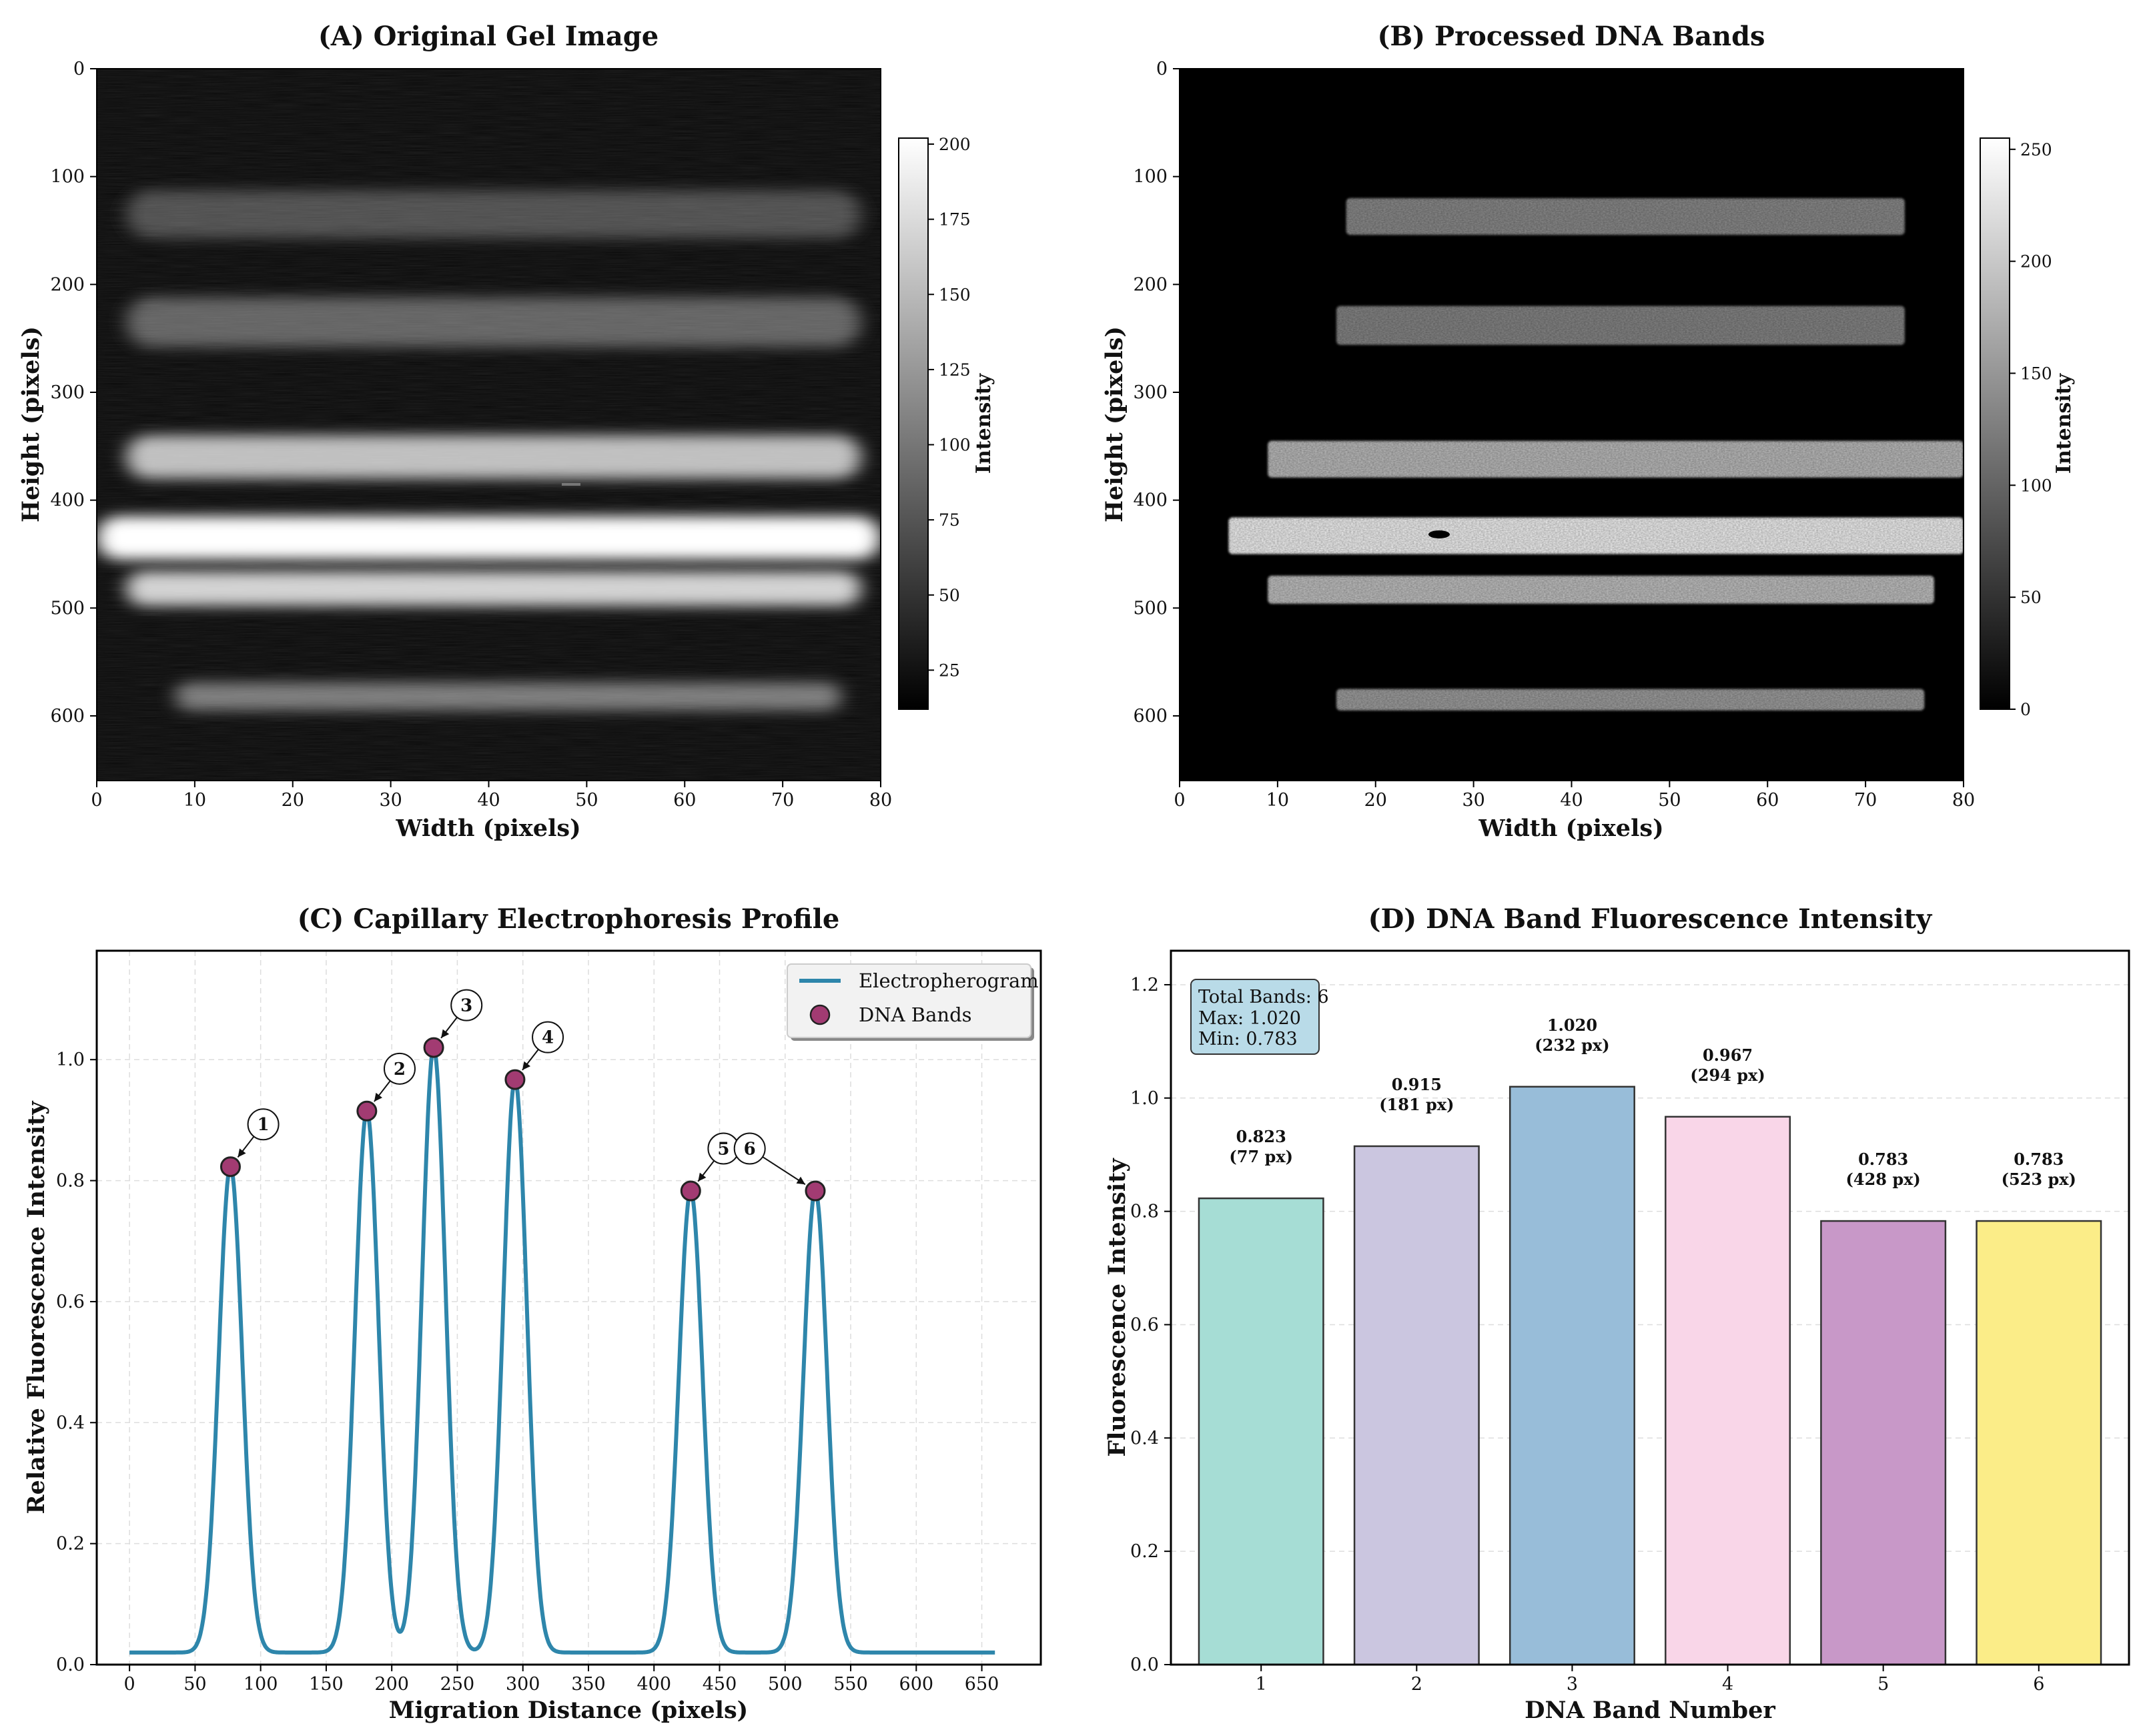 The image size is (2139, 1736). What do you see at coordinates (1883, 1685) in the screenshot?
I see `x-tick-label: 5` at bounding box center [1883, 1685].